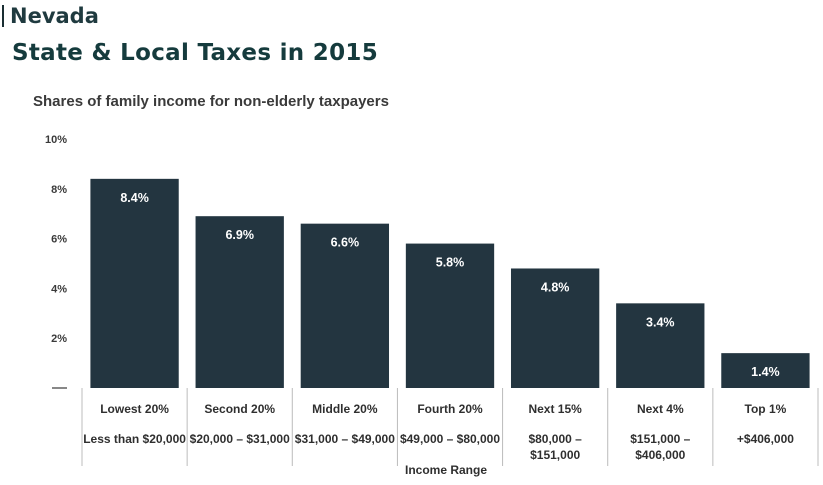  I want to click on category-label: Next 4%, so click(660, 409).